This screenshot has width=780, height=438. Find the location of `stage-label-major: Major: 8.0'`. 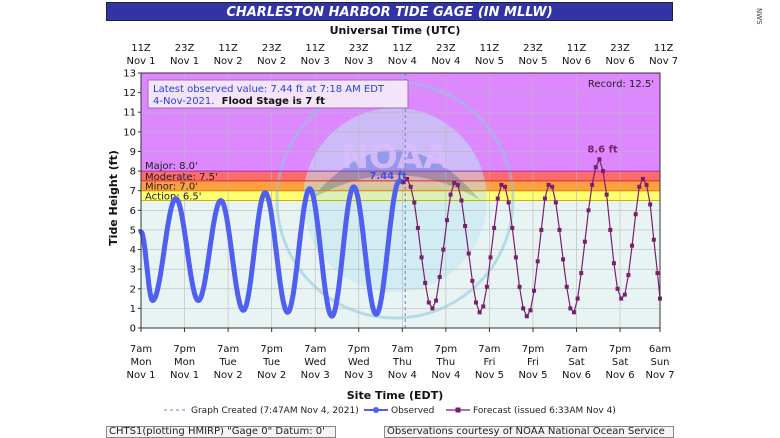

stage-label-major: Major: 8.0' is located at coordinates (171, 166).